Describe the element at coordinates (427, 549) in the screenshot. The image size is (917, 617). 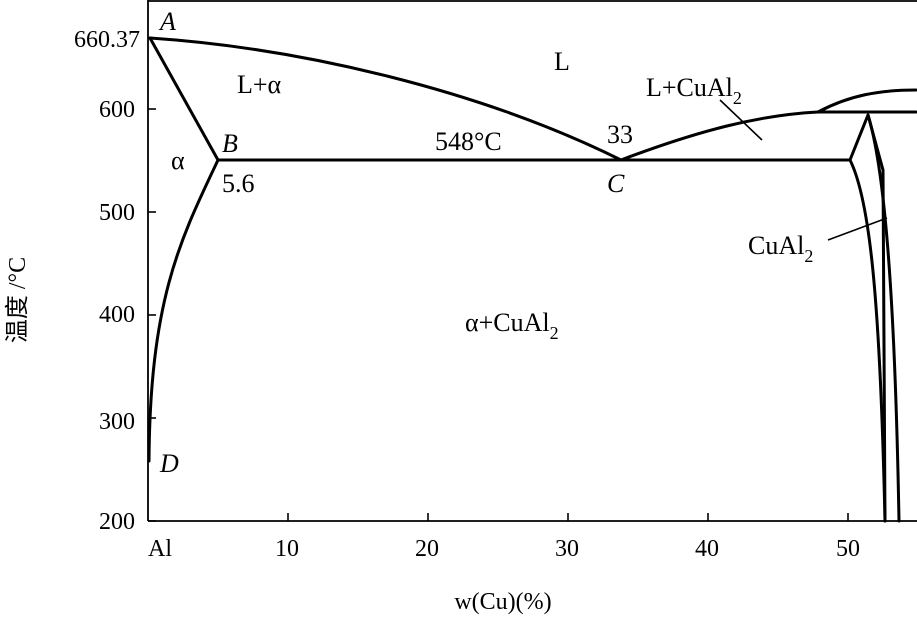
I see `x-tick-label-20: 20` at that location.